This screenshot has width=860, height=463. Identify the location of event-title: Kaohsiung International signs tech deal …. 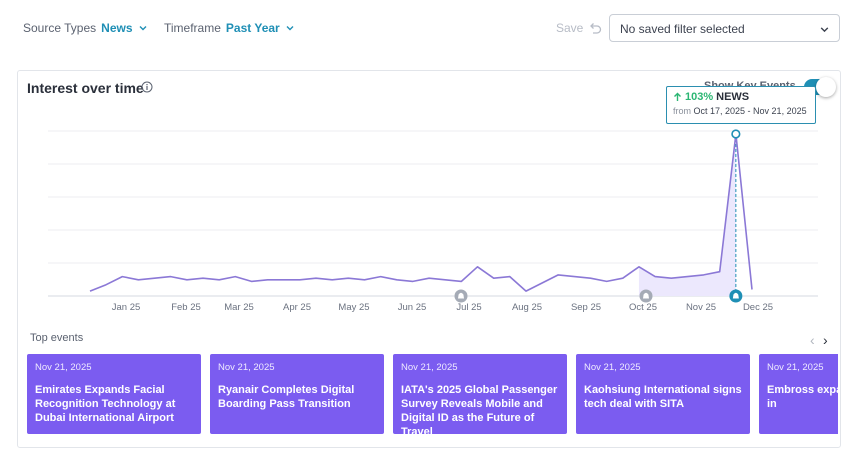
(663, 397).